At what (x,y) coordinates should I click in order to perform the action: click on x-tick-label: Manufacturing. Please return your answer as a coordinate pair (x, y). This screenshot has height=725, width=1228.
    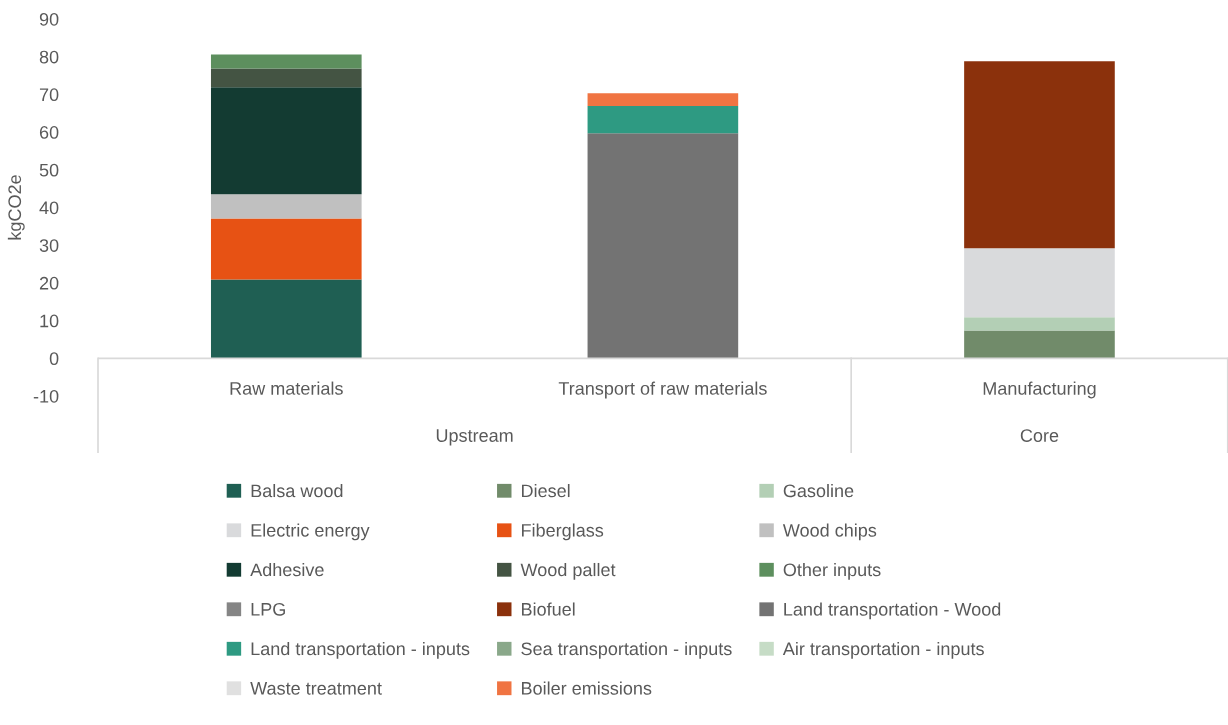
    Looking at the image, I should click on (1039, 390).